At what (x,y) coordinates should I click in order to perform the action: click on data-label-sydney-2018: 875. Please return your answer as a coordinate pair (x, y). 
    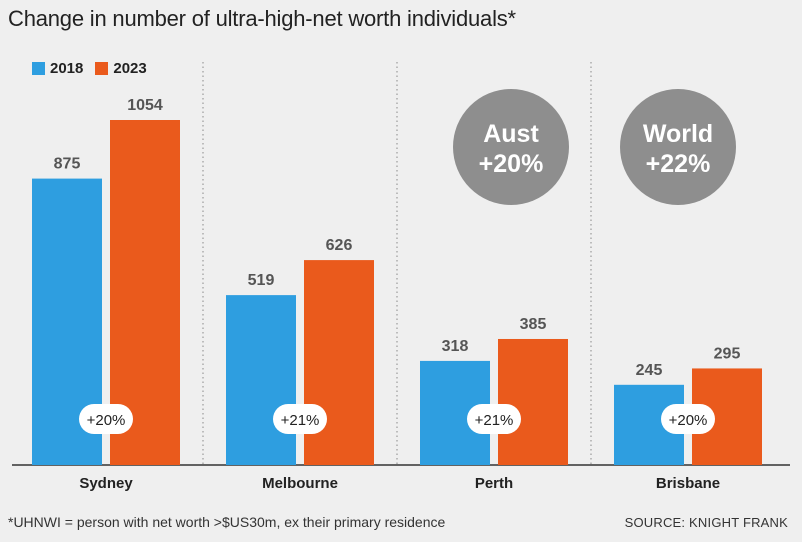
    Looking at the image, I should click on (67, 164).